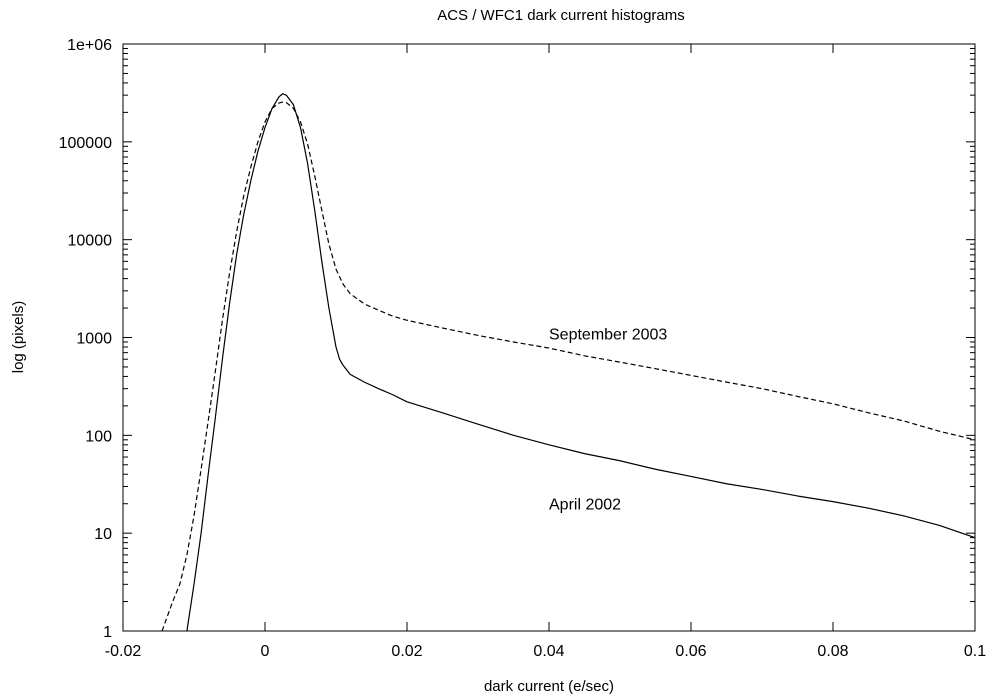 The height and width of the screenshot is (698, 1000). What do you see at coordinates (18, 337) in the screenshot?
I see `y-axis-label: log (pixels)` at bounding box center [18, 337].